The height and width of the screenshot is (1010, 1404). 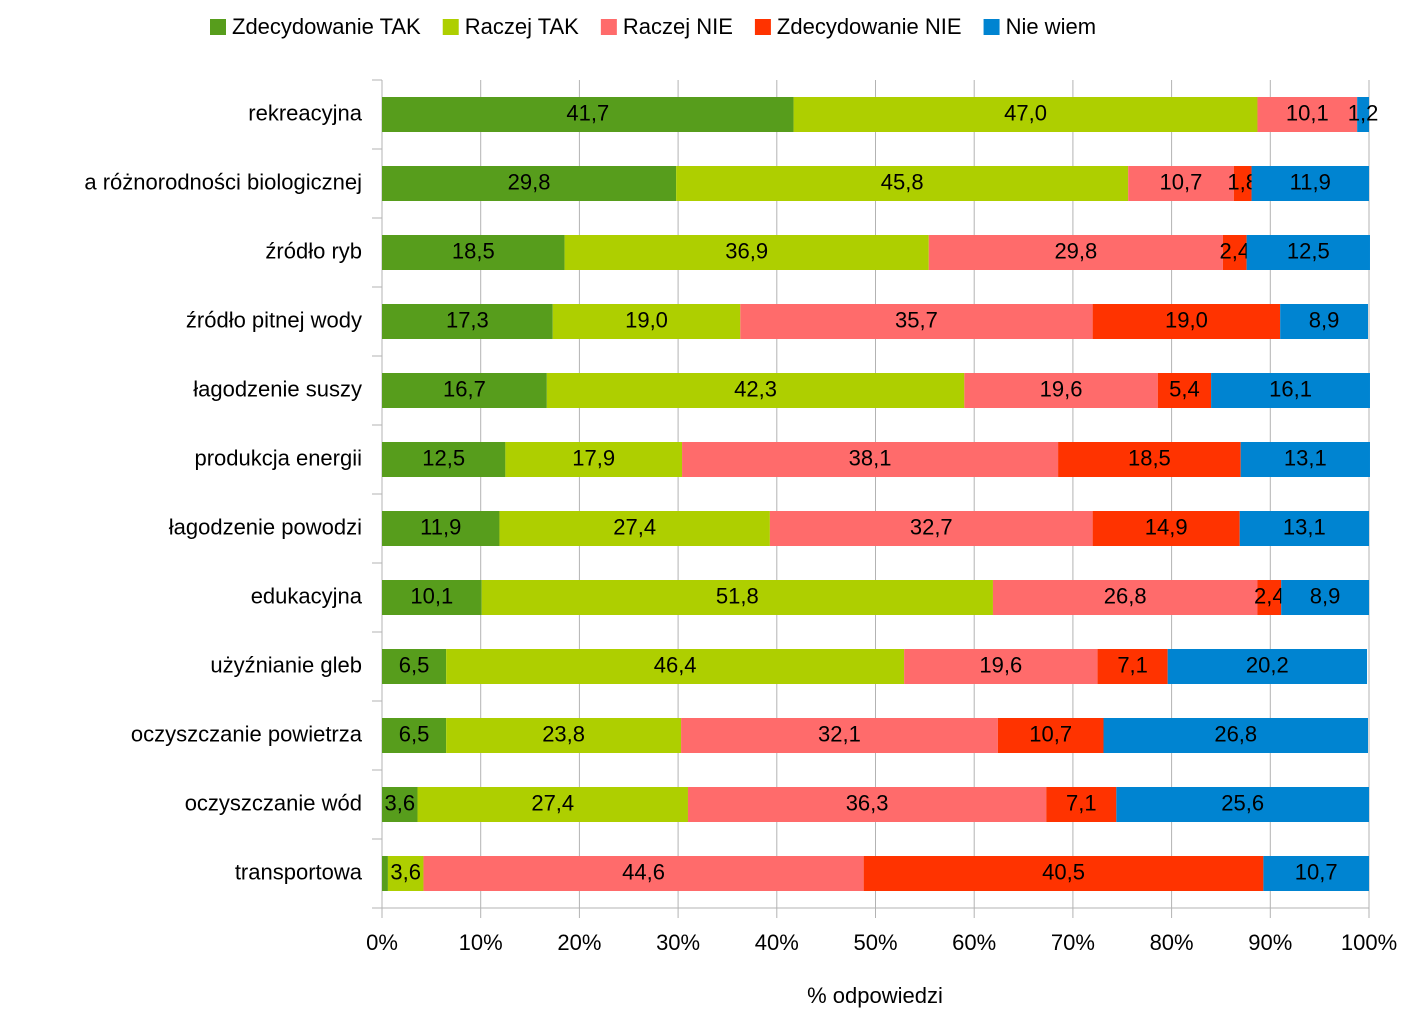 I want to click on data-label: 1,2, so click(x=1363, y=112).